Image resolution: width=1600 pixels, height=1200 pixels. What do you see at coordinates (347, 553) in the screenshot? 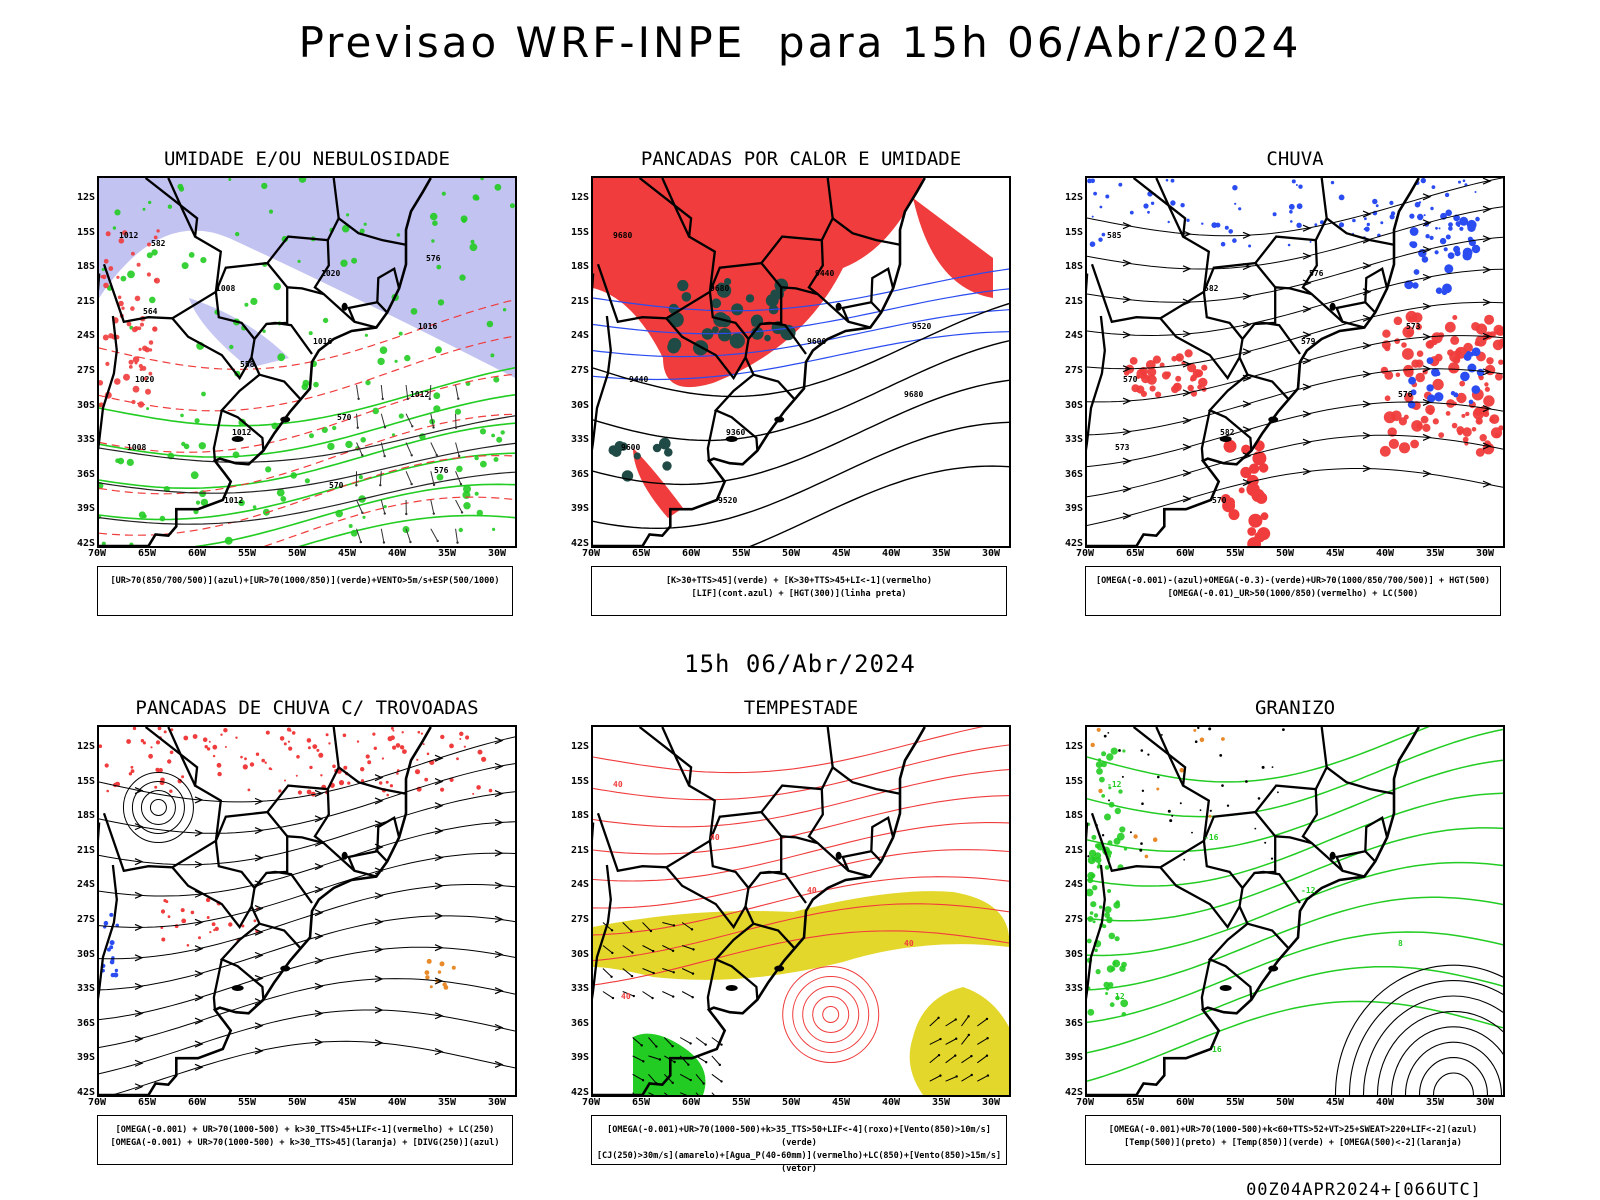
I see `longitude-label: 45W` at bounding box center [347, 553].